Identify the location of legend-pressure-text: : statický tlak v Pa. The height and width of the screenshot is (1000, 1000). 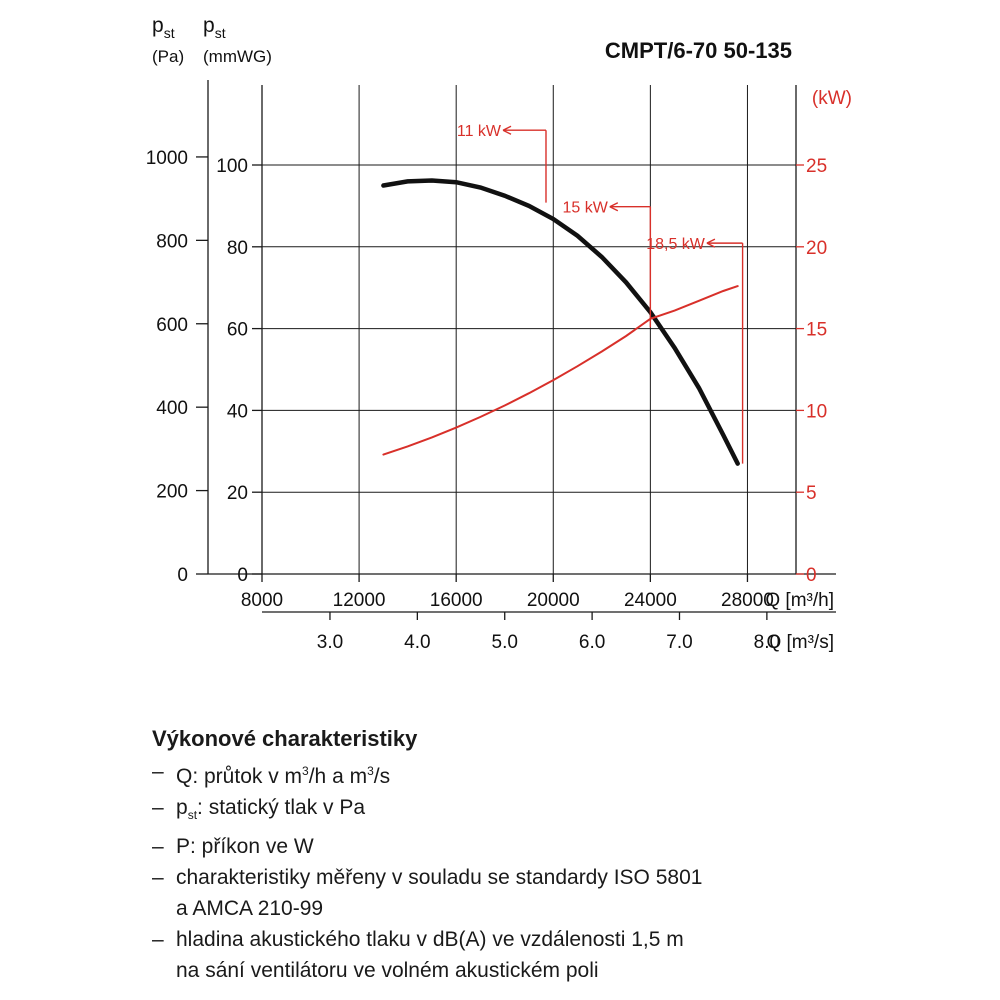
(281, 807).